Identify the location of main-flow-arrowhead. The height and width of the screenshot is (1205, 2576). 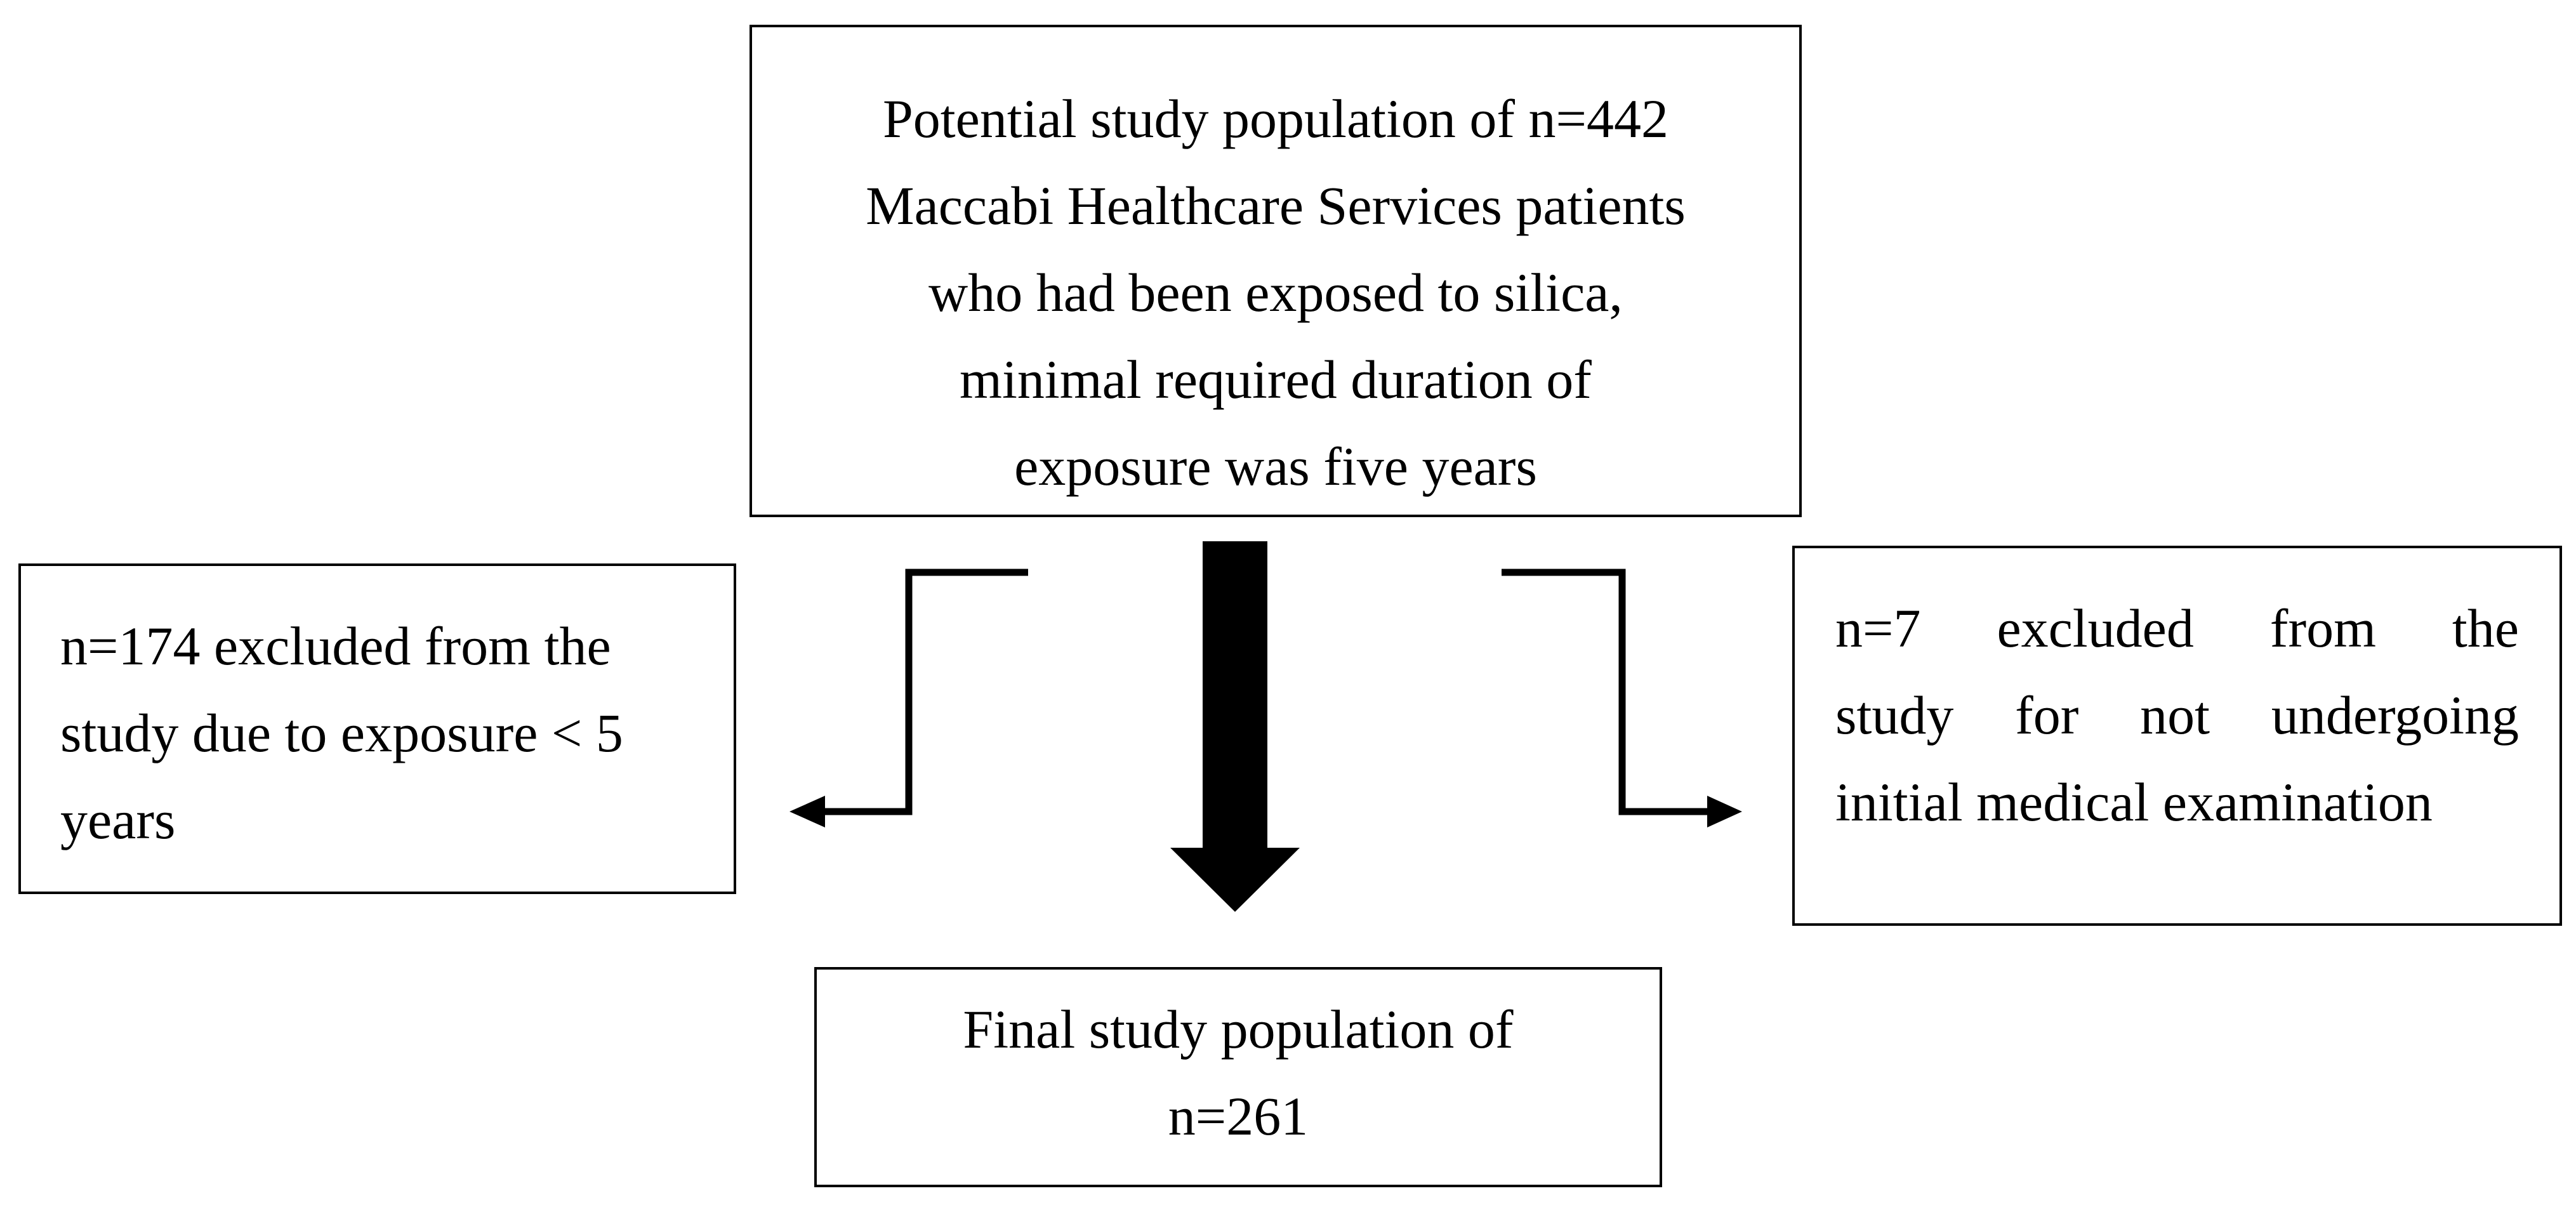
(1235, 880).